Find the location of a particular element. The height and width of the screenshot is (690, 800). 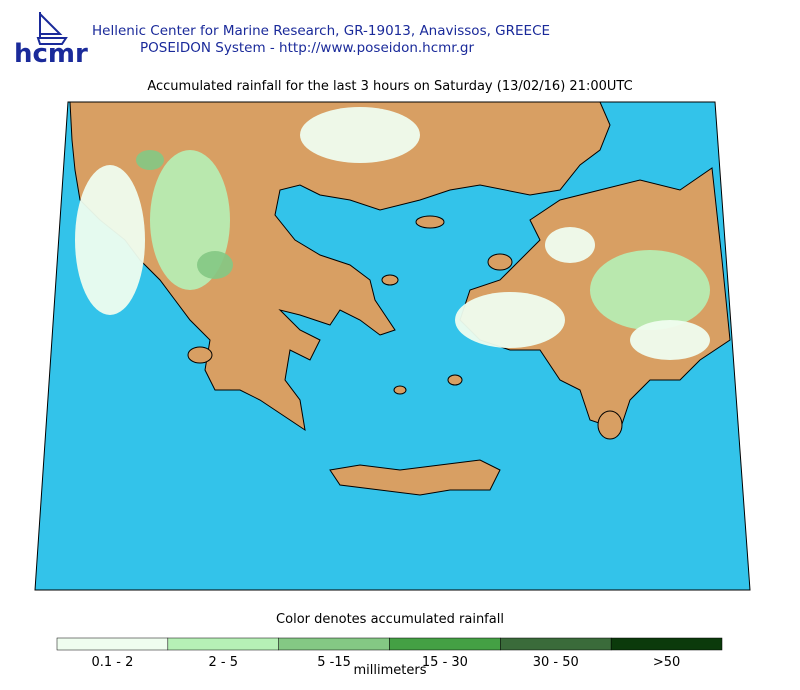

logo-text: hcmr is located at coordinates (51, 54).